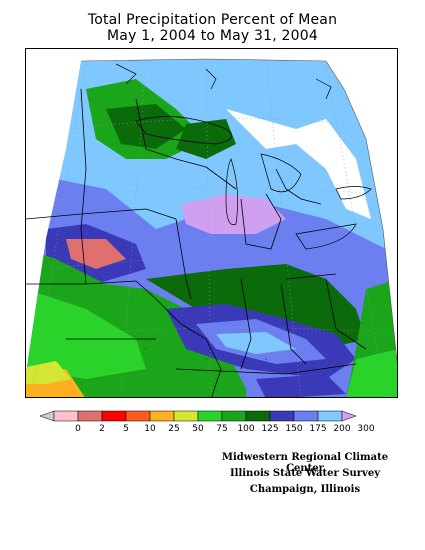 This screenshot has height=550, width=425. Describe the element at coordinates (366, 429) in the screenshot. I see `legend-tick-label: 300` at that location.